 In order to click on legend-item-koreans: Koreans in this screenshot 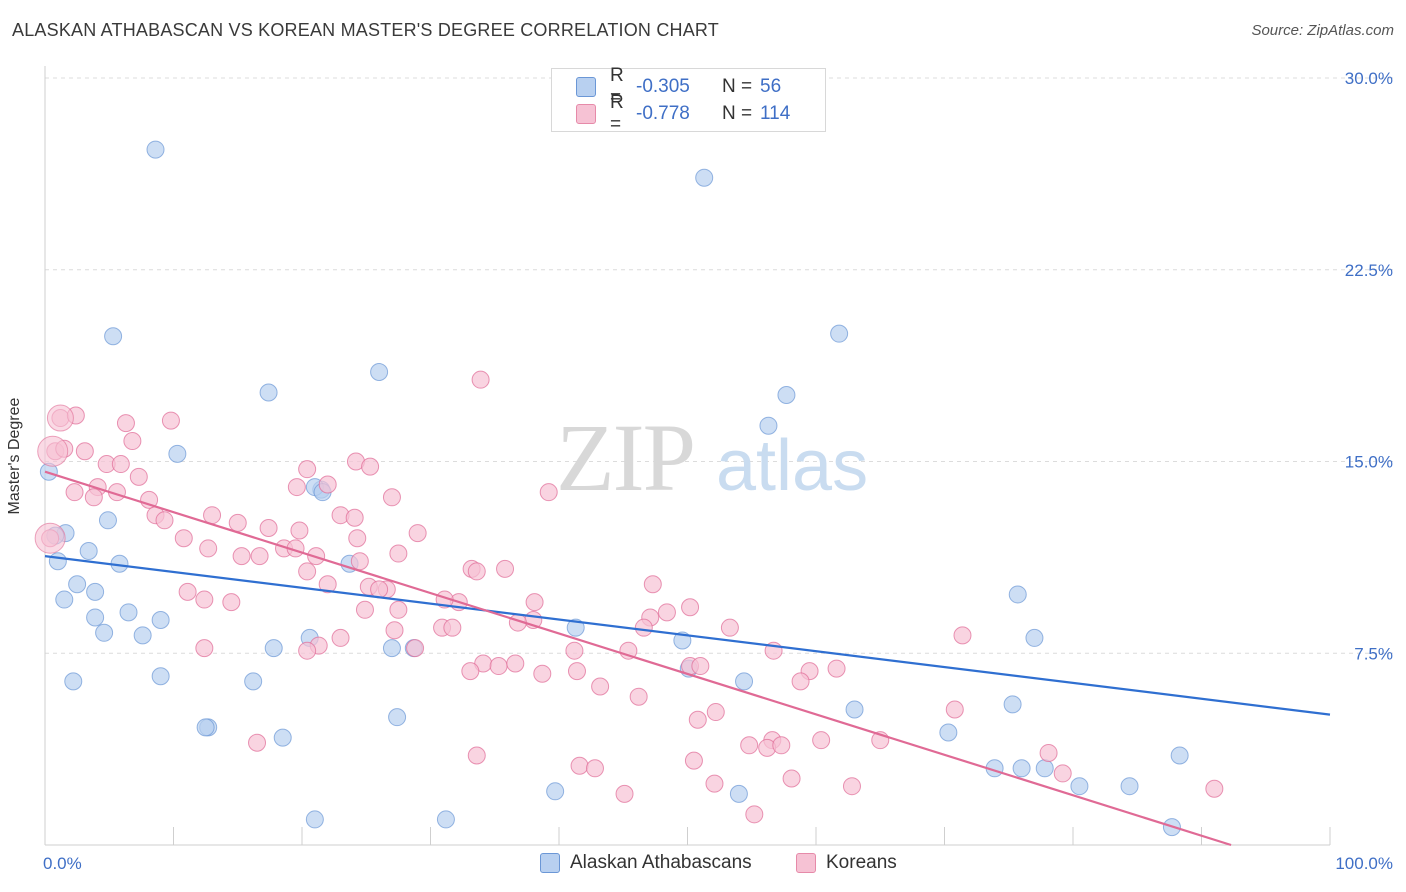, I will do `click(846, 863)`.